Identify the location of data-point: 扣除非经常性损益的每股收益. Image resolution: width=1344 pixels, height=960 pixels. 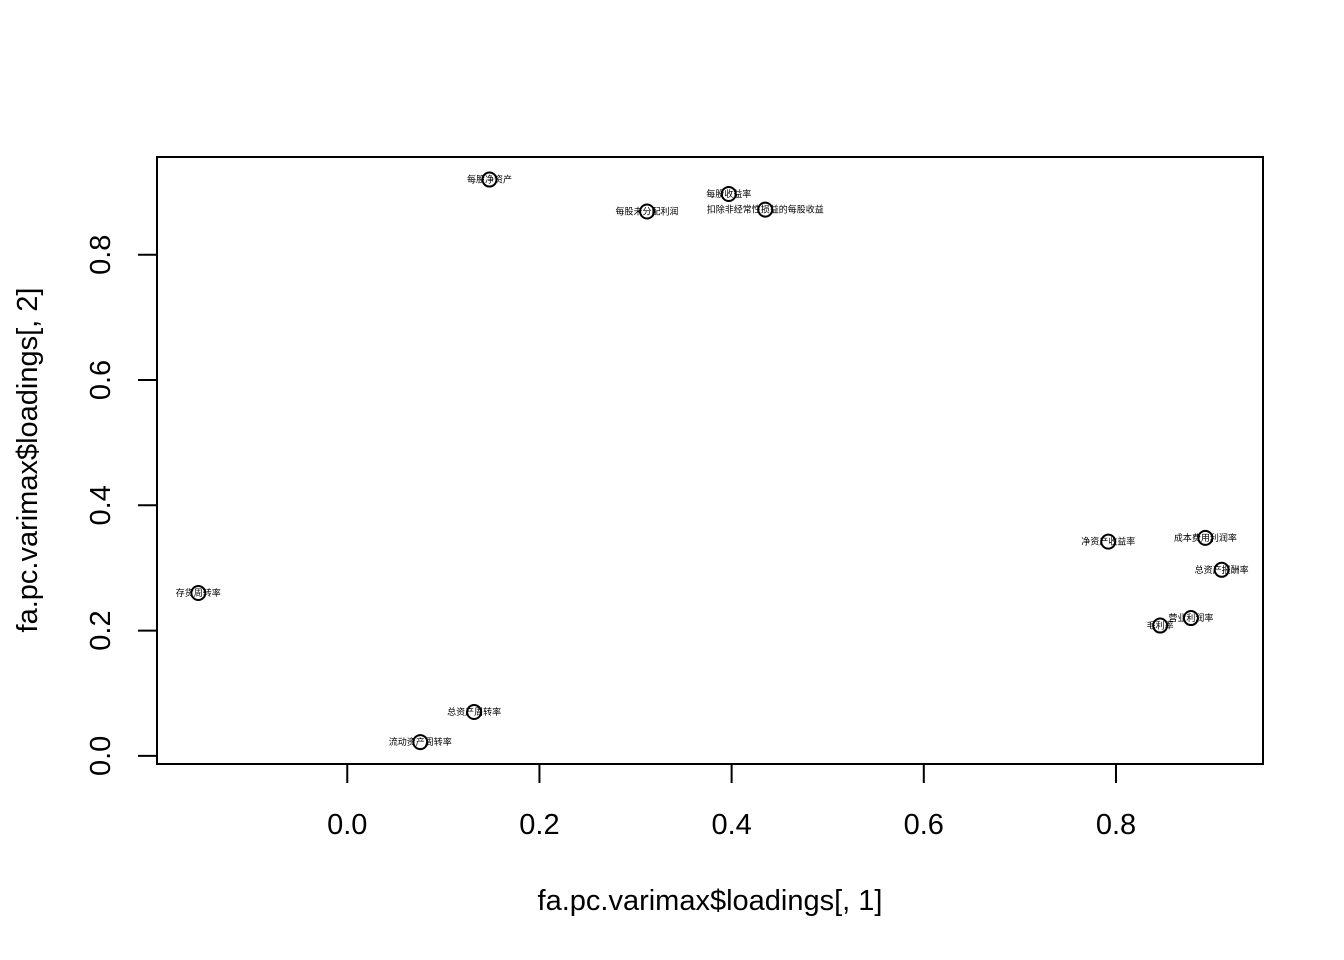
(765, 209).